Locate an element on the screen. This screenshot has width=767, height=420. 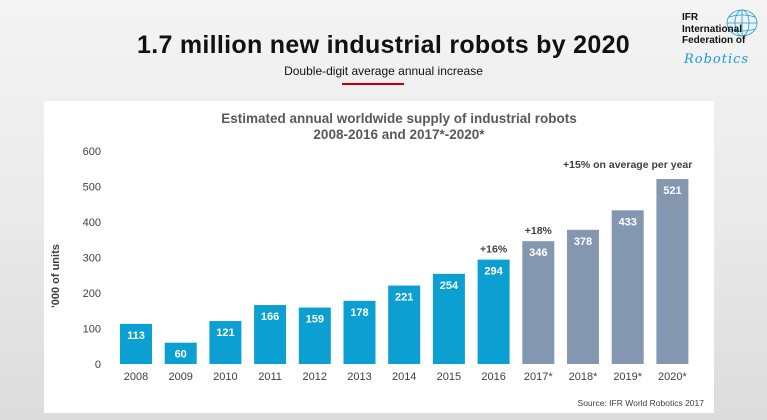
bar-value-label: 254 is located at coordinates (449, 286).